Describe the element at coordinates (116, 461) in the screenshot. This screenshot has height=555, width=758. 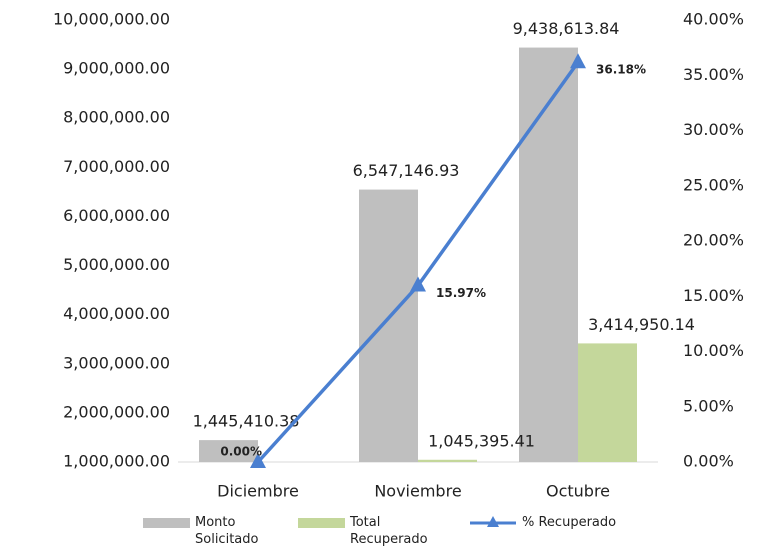
I see `y-tick-label: 1,000,000.00` at that location.